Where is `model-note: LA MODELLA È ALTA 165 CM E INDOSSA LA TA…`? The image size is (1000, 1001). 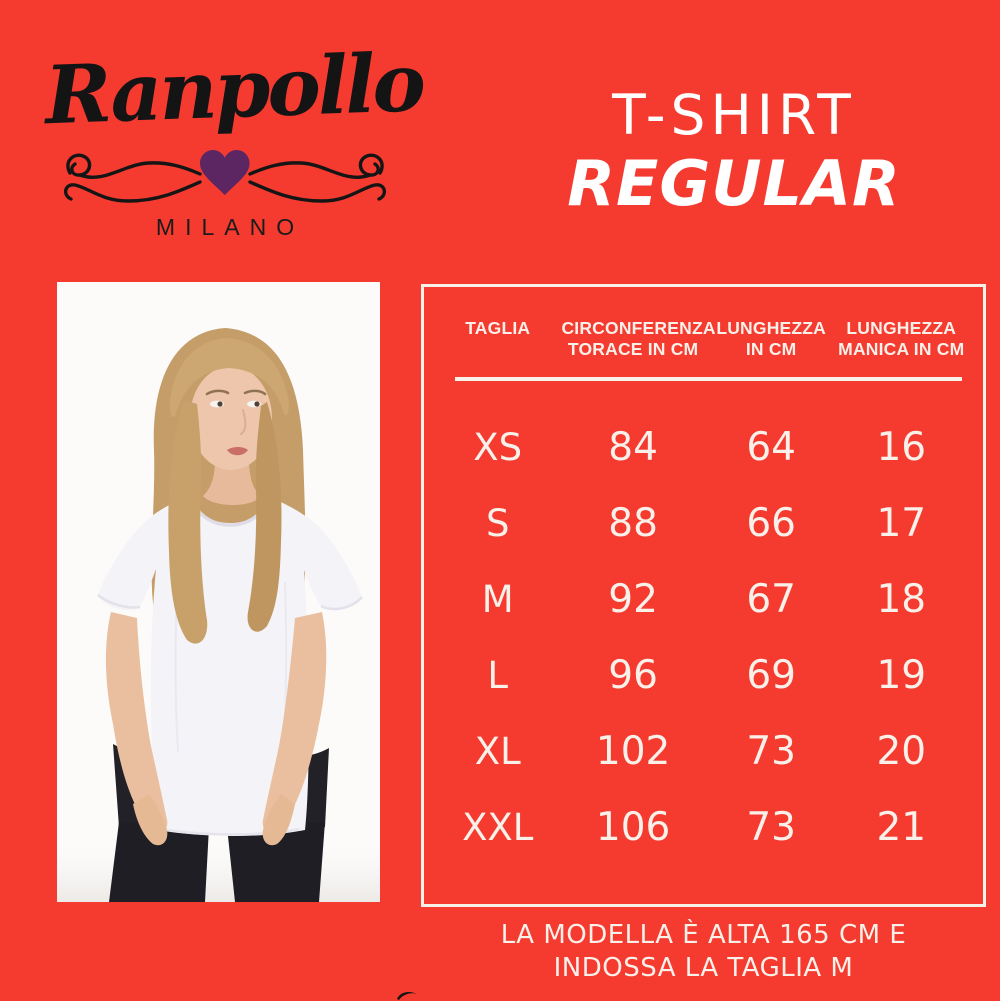
model-note: LA MODELLA È ALTA 165 CM E INDOSSA LA TA… is located at coordinates (703, 952).